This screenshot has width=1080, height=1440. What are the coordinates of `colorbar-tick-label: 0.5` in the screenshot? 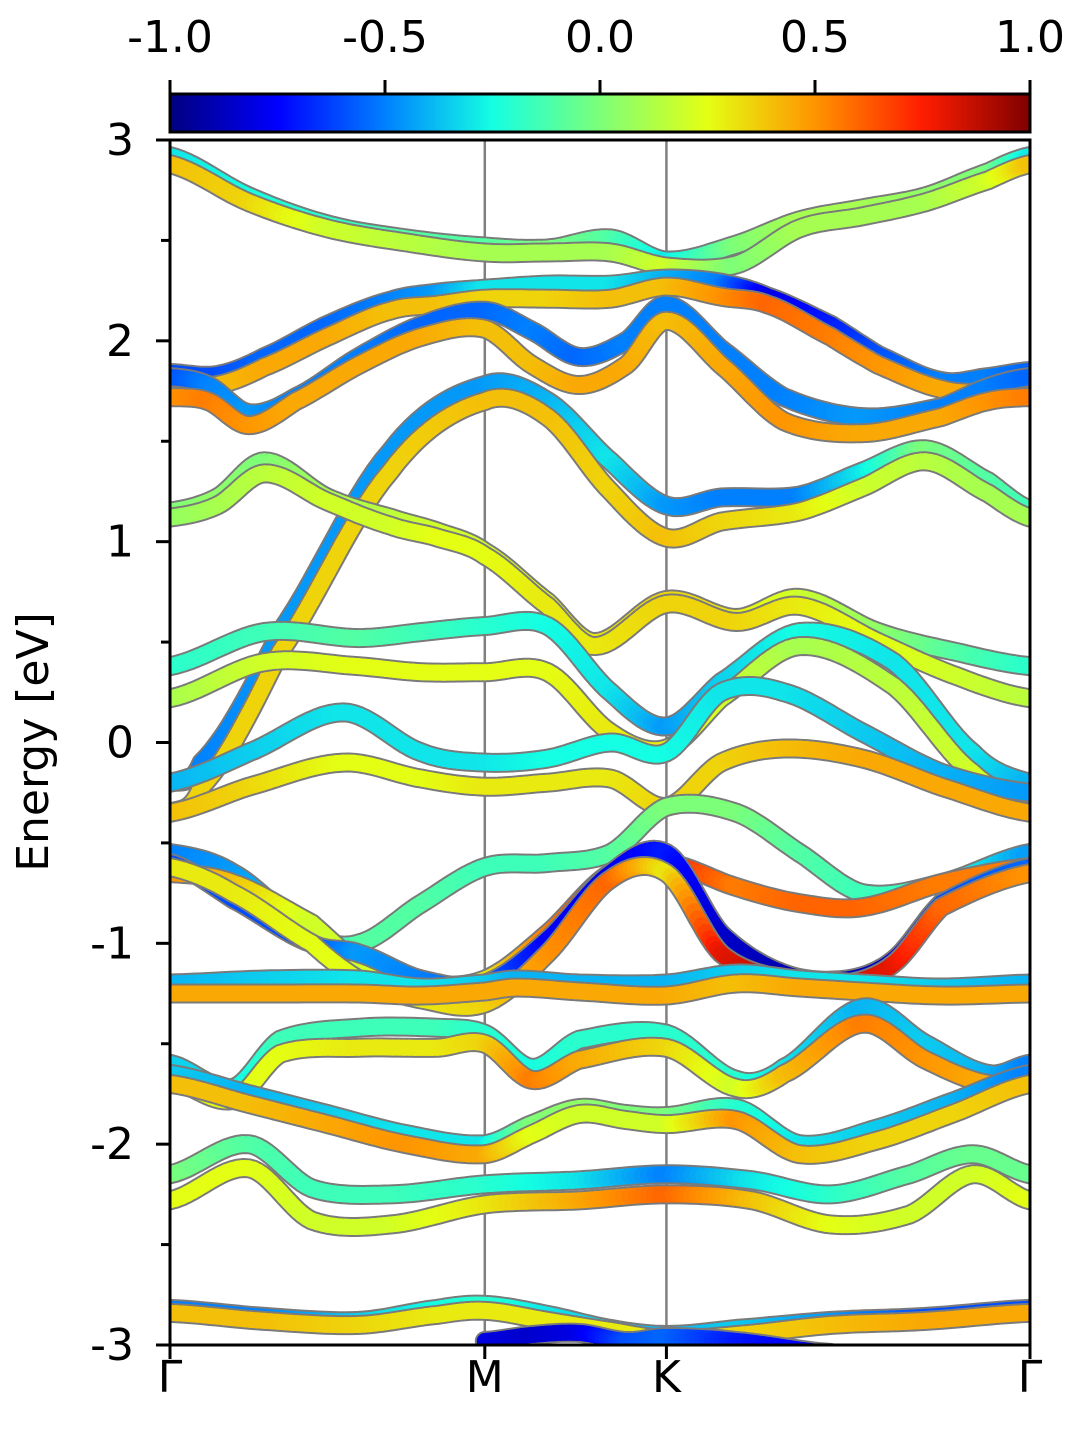 It's located at (815, 37).